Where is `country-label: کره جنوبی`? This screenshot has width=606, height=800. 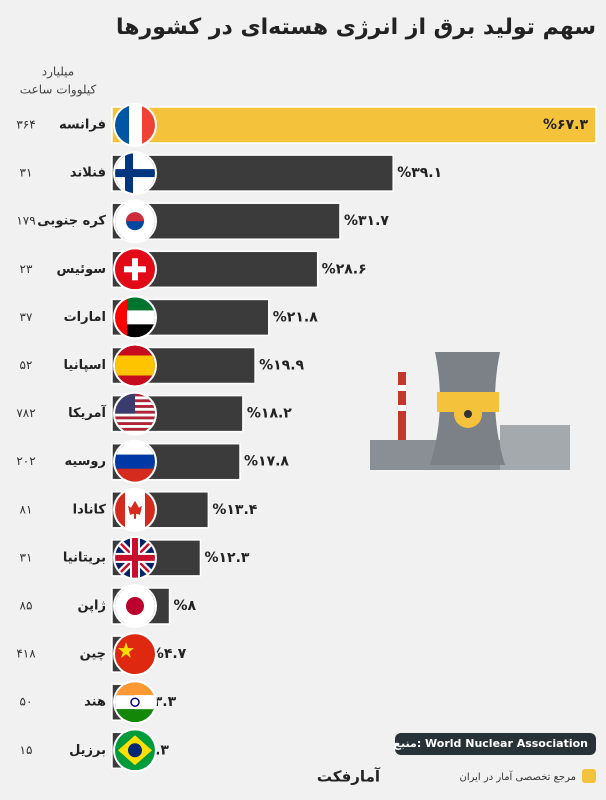 country-label: کره جنوبی is located at coordinates (71, 221).